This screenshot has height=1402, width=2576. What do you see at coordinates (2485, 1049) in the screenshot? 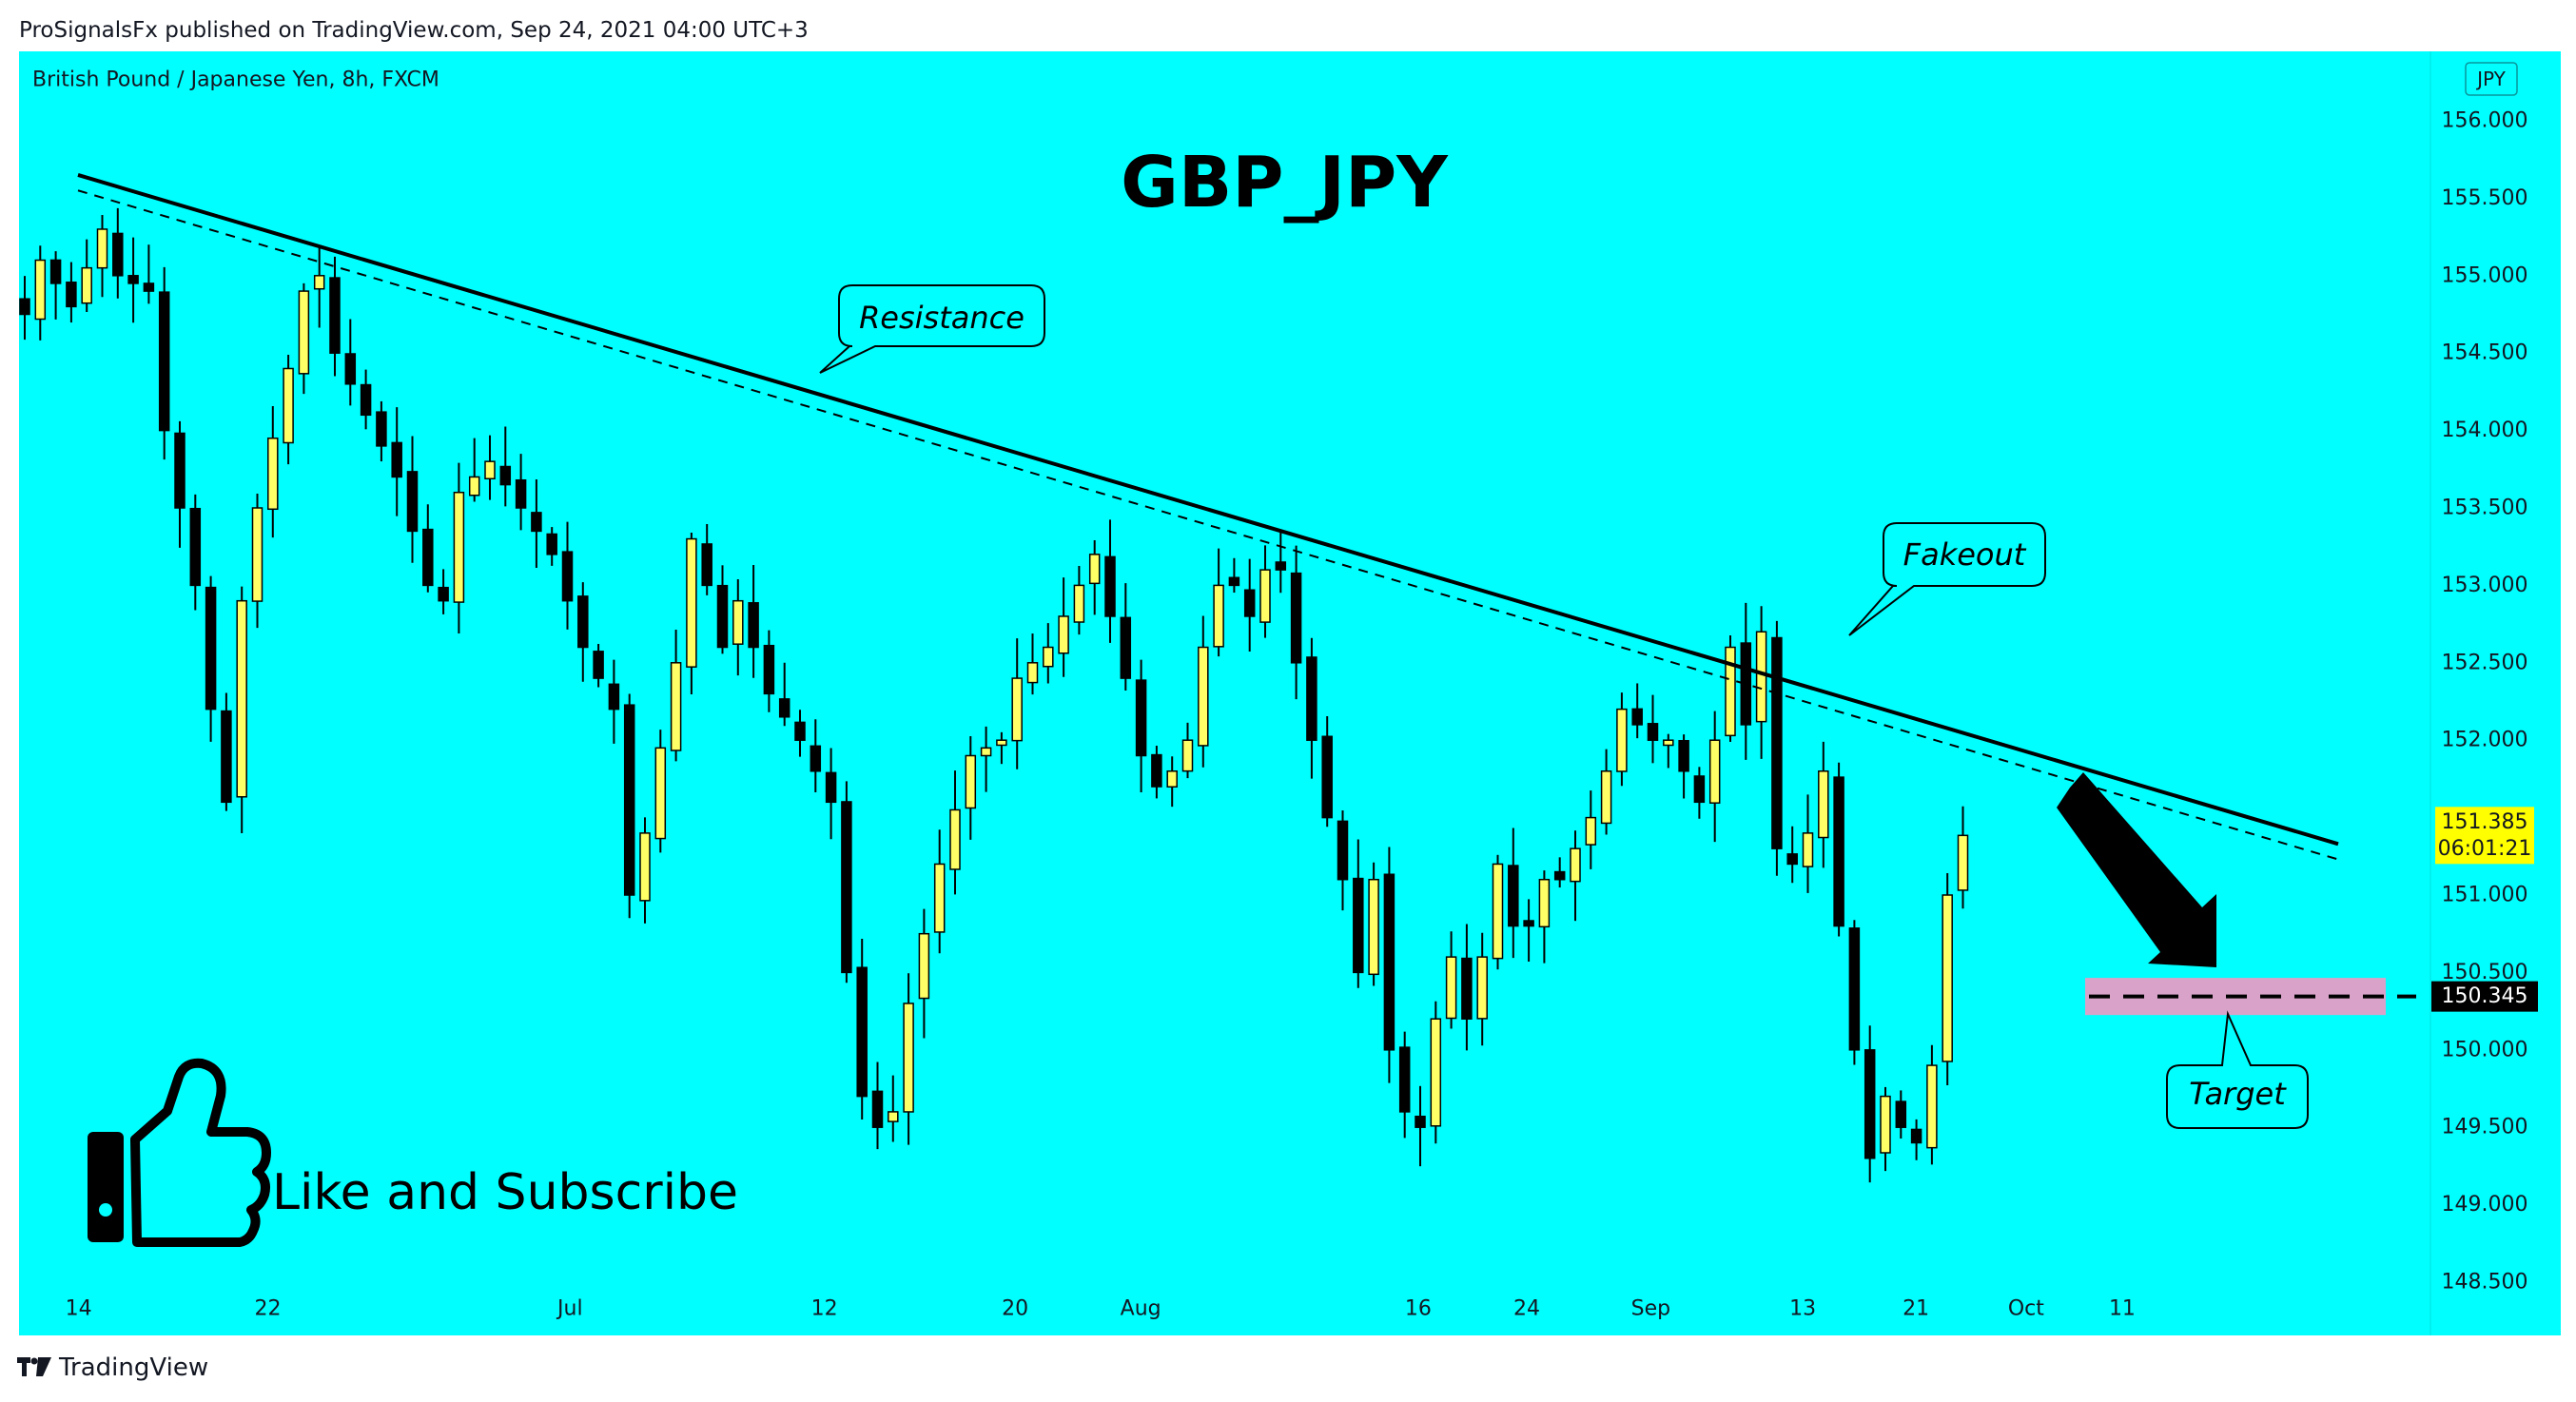
I see `price-tick-label: 150.000` at bounding box center [2485, 1049].